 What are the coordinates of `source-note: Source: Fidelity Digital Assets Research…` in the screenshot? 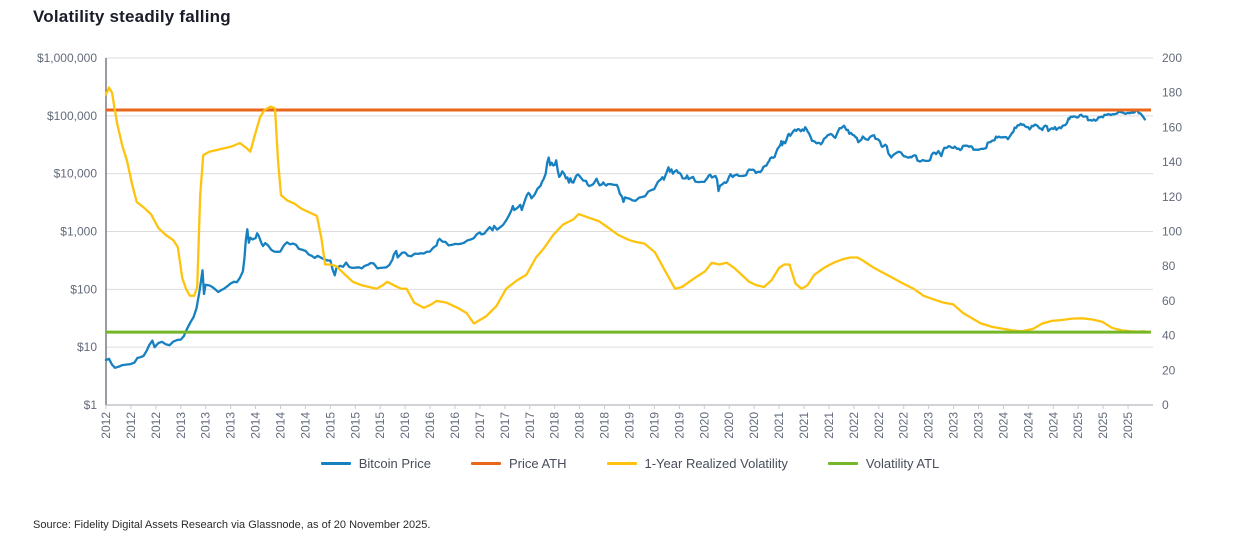 It's located at (232, 525).